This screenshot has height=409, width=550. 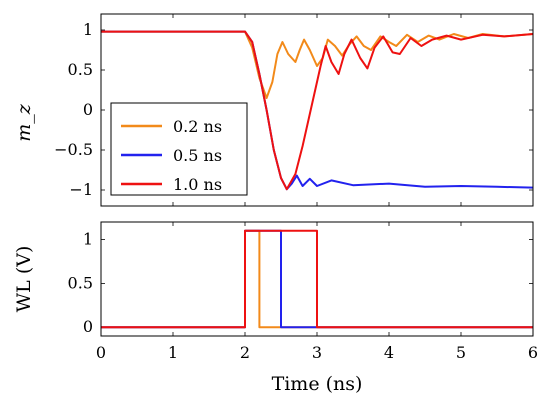 I want to click on legend-box, so click(x=179, y=149).